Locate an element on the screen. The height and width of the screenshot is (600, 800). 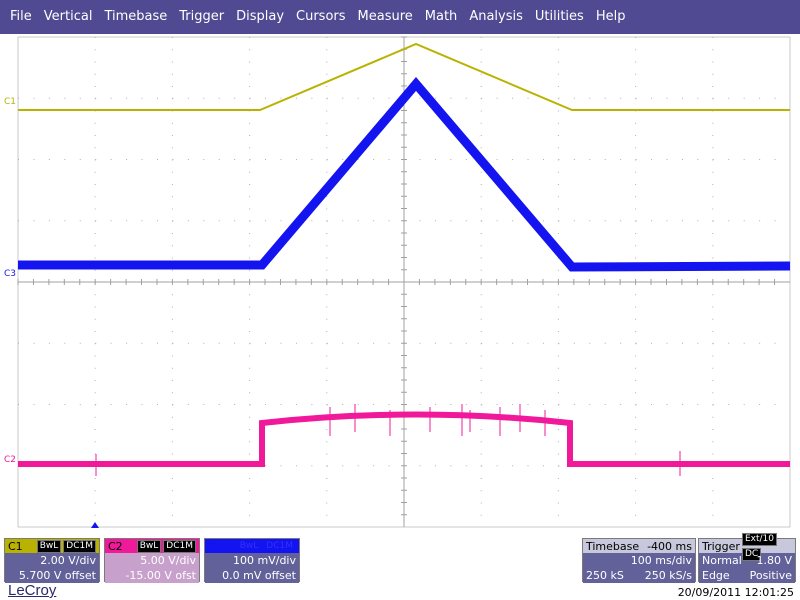
channel-2-bw-badge: BwL is located at coordinates (149, 546).